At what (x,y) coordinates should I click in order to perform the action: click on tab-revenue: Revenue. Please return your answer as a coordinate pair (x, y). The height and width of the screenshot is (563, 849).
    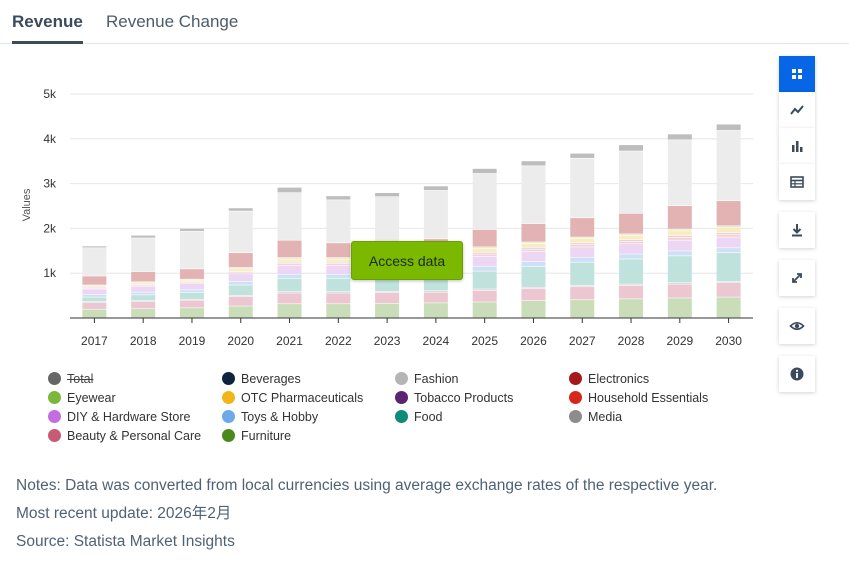
    Looking at the image, I should click on (47, 28).